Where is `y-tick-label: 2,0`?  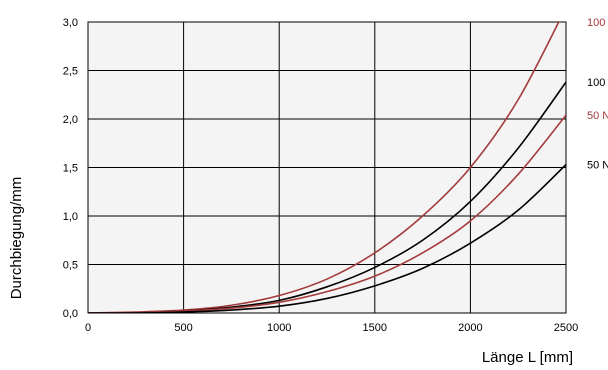 y-tick-label: 2,0 is located at coordinates (70, 120).